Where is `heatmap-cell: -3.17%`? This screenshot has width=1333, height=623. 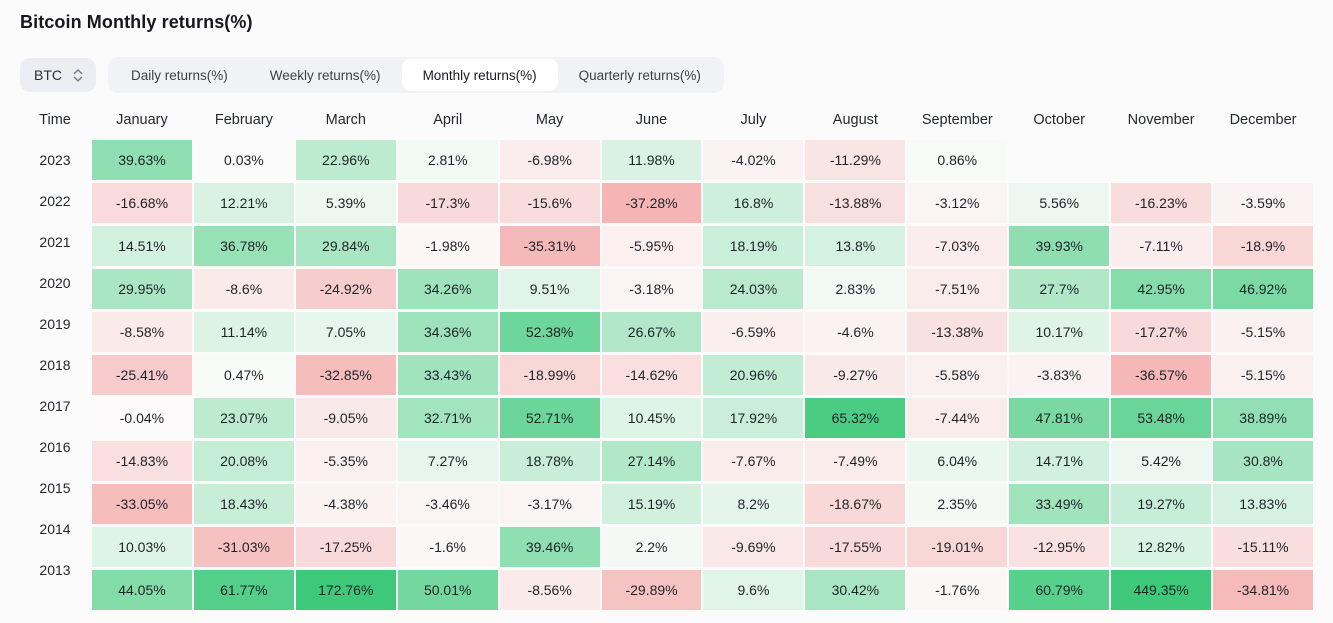
heatmap-cell: -3.17% is located at coordinates (549, 504).